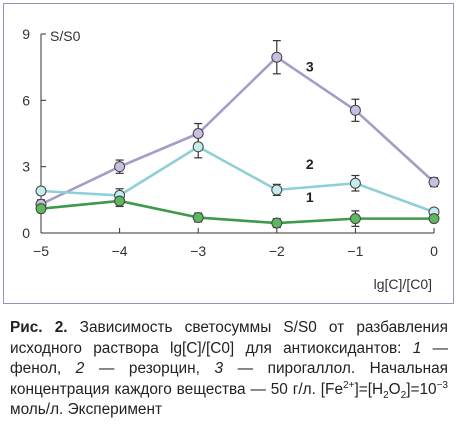 This screenshot has width=457, height=440. I want to click on y-tick-label: 6, so click(26, 100).